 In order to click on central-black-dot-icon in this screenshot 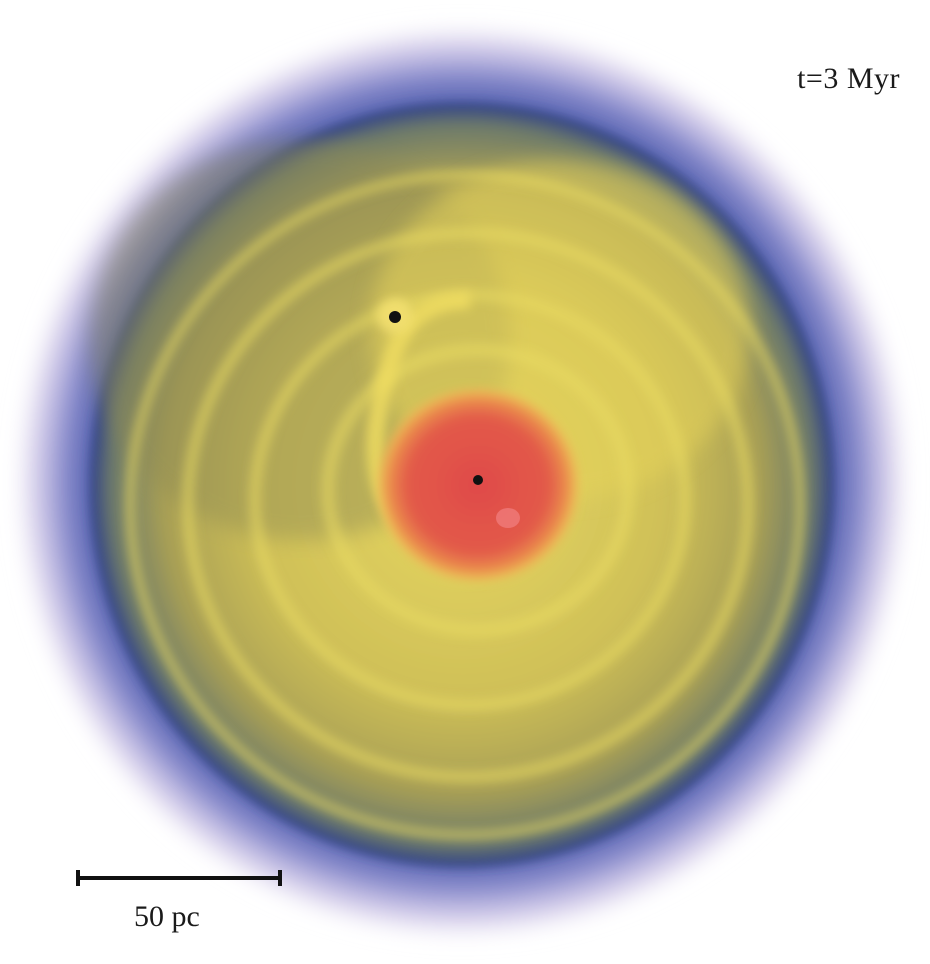, I will do `click(478, 480)`.